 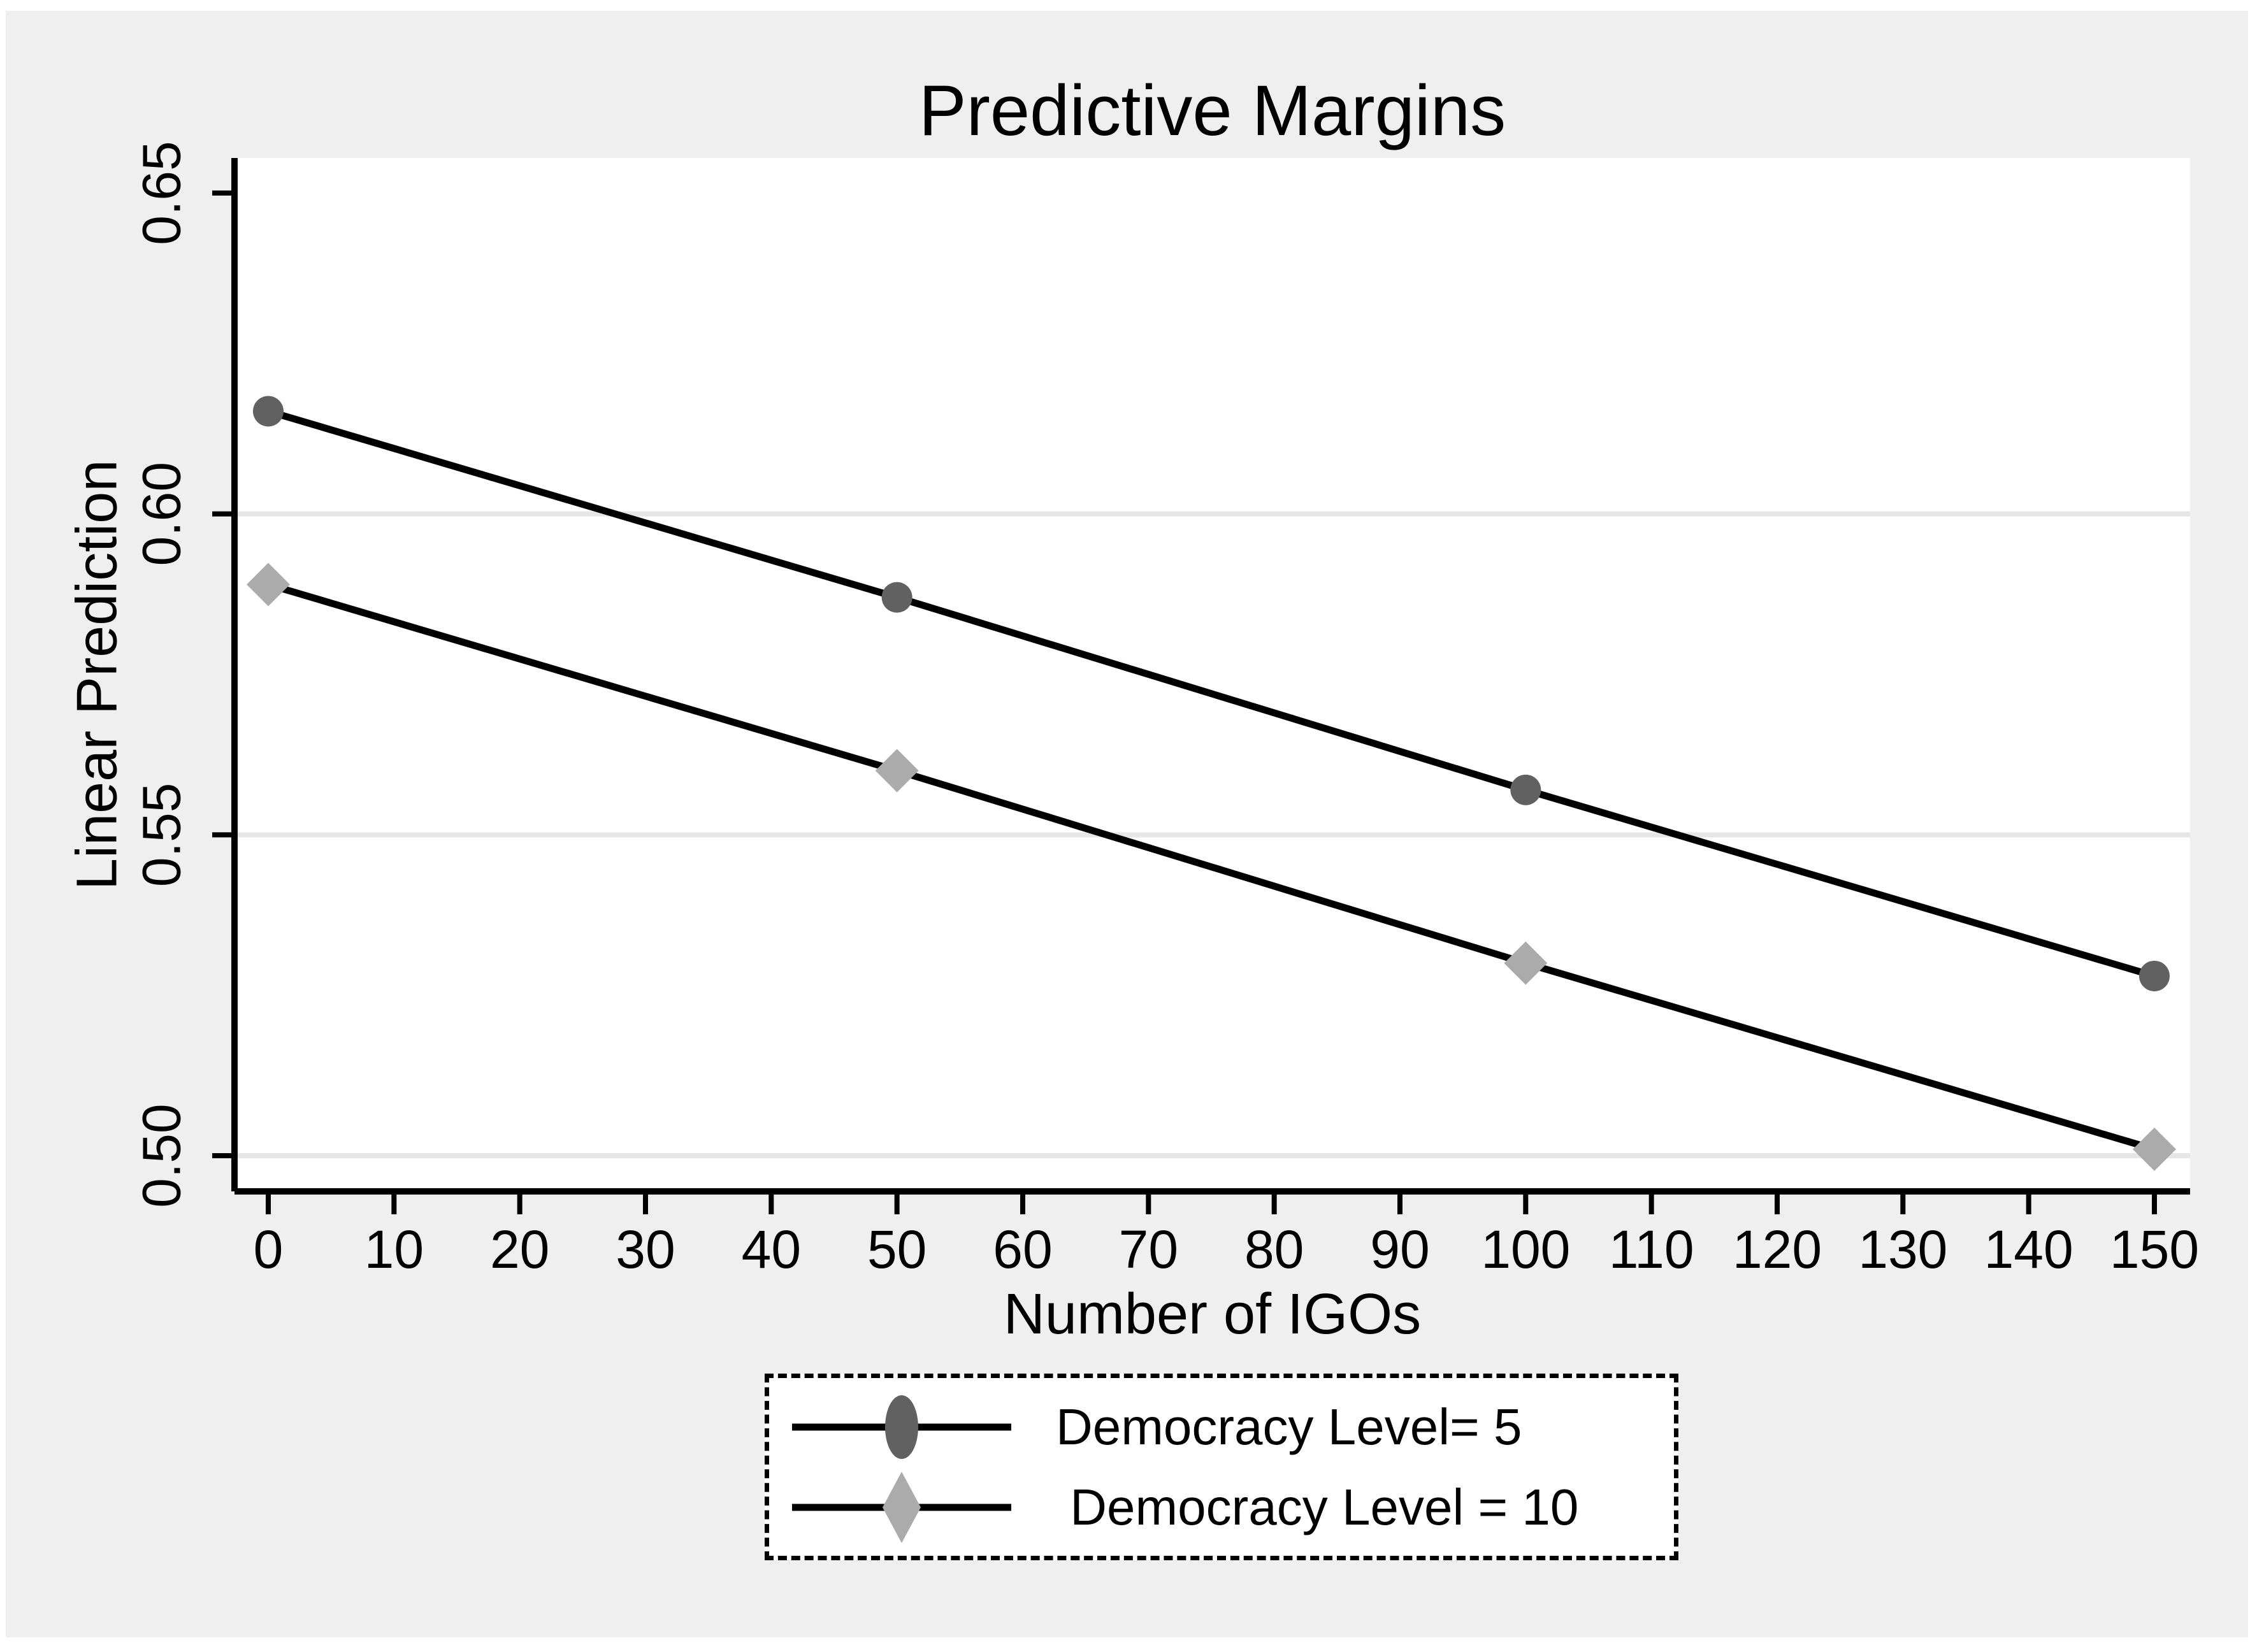 I want to click on legend-key-circle-icon, so click(x=901, y=1427).